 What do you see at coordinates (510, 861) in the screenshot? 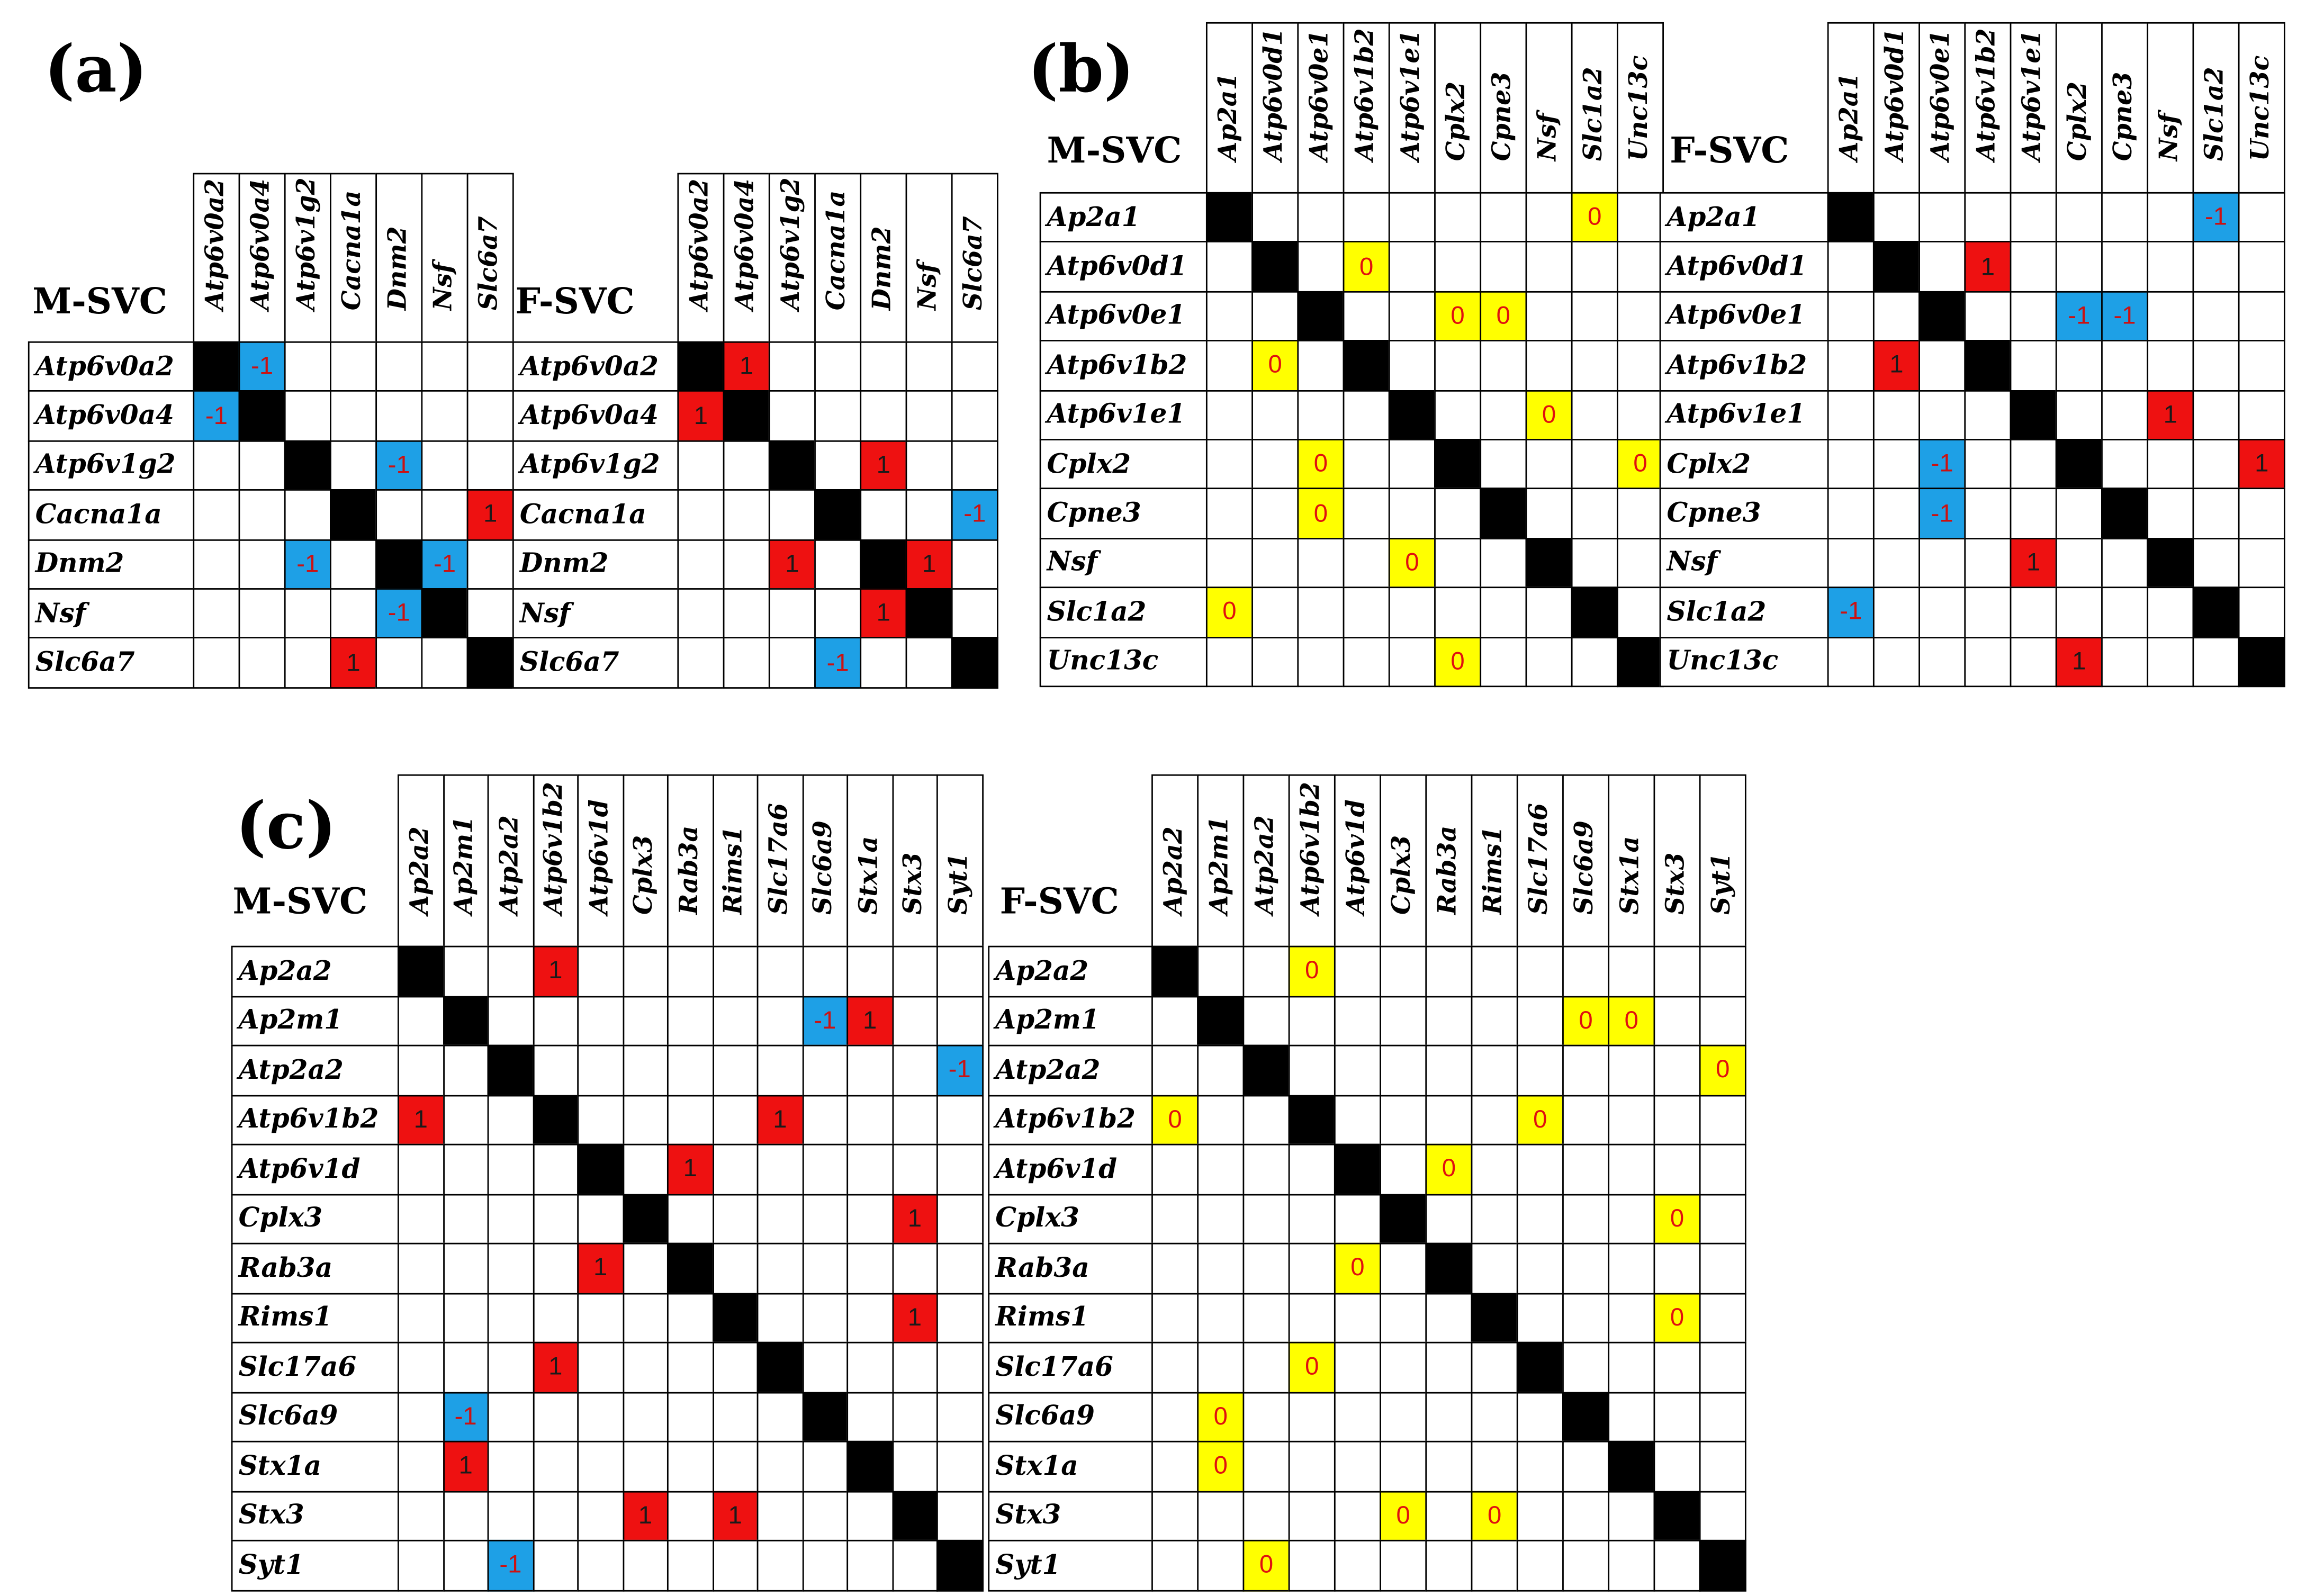
I see `column-header: Atp2a2` at bounding box center [510, 861].